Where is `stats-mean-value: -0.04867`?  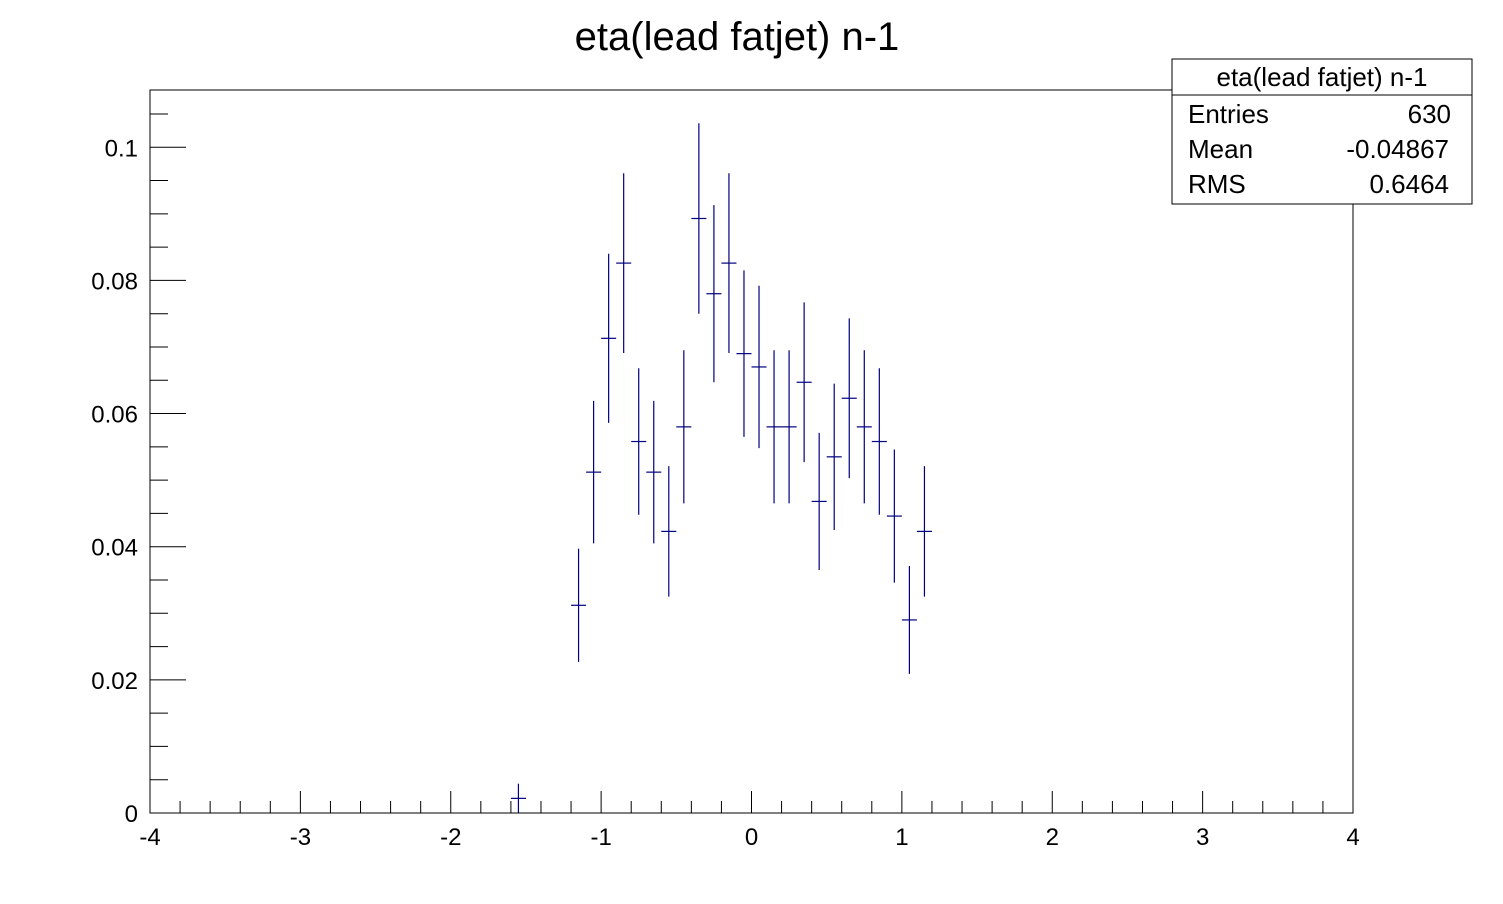 stats-mean-value: -0.04867 is located at coordinates (1397, 149).